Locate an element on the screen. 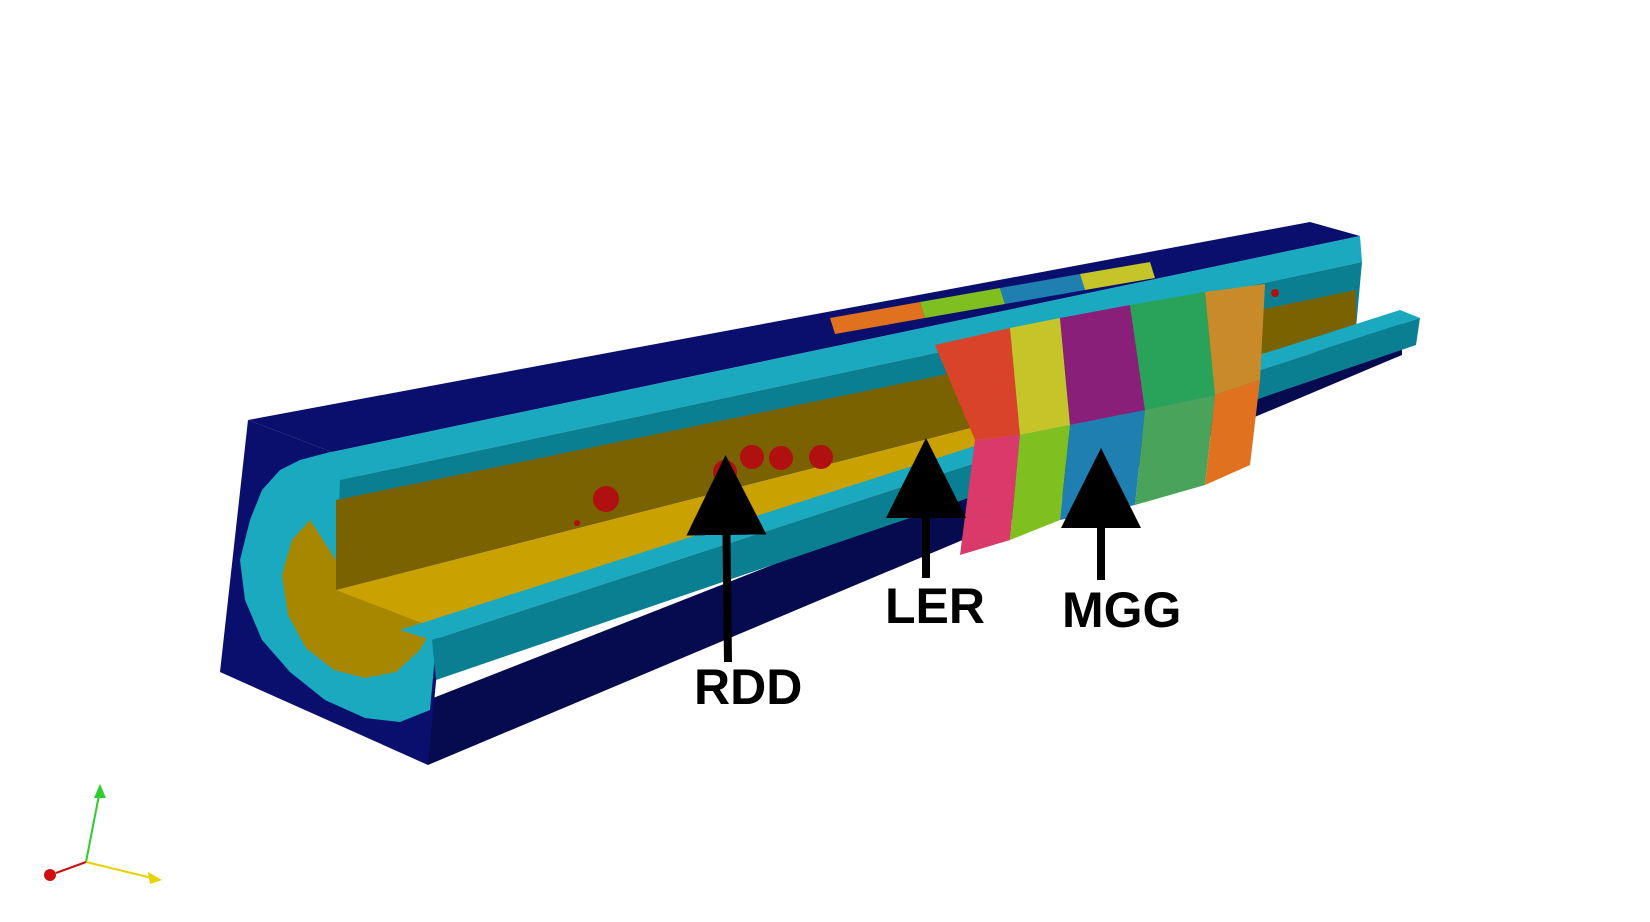  rdd-arrow is located at coordinates (726, 559).